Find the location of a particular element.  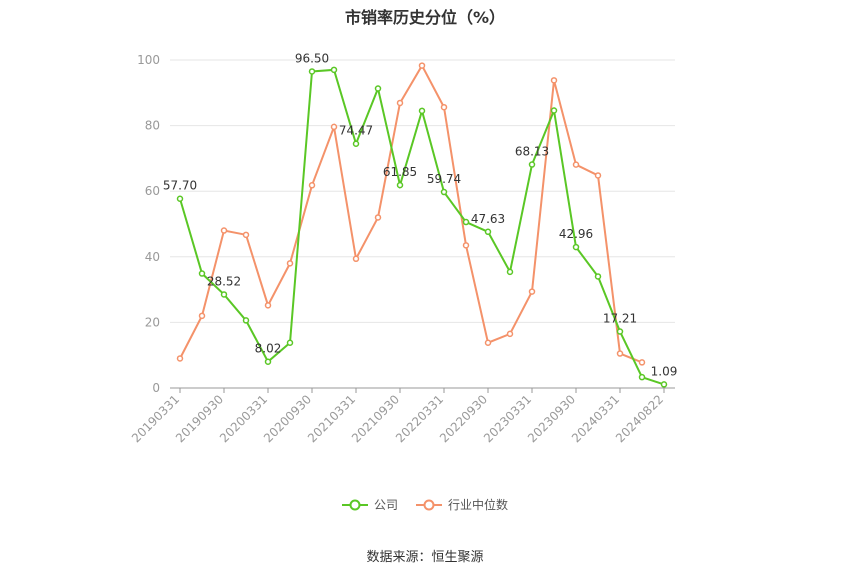

y-tick-label: 40 is located at coordinates (152, 257).